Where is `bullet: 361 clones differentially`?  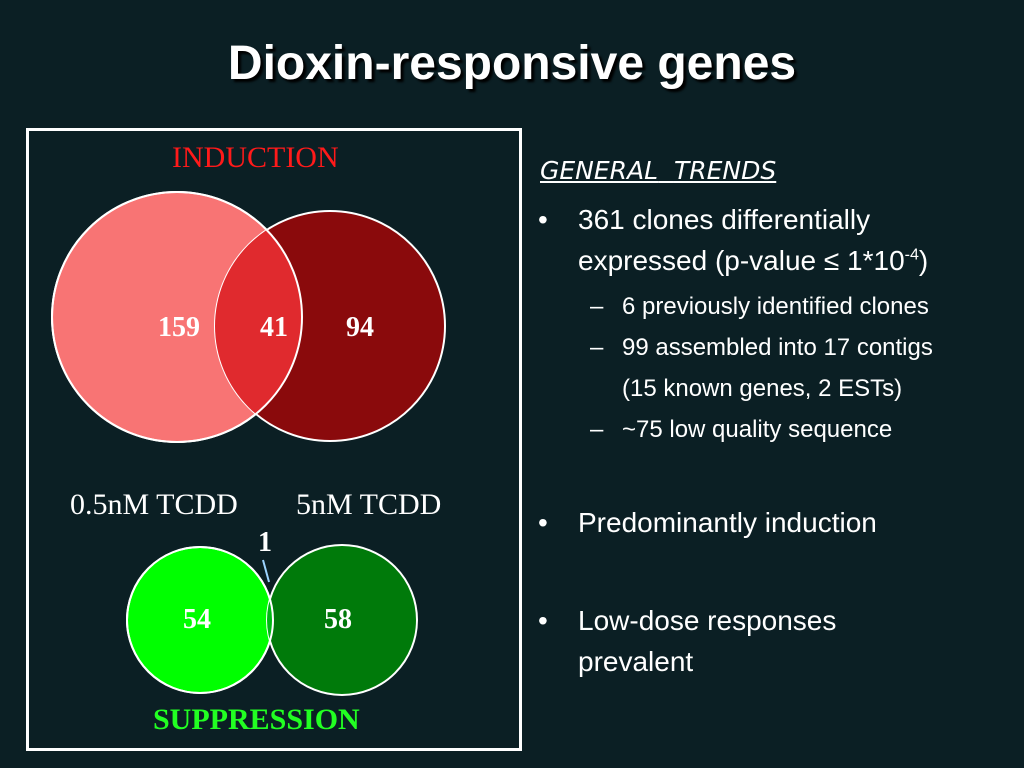 bullet: 361 clones differentially is located at coordinates (704, 220).